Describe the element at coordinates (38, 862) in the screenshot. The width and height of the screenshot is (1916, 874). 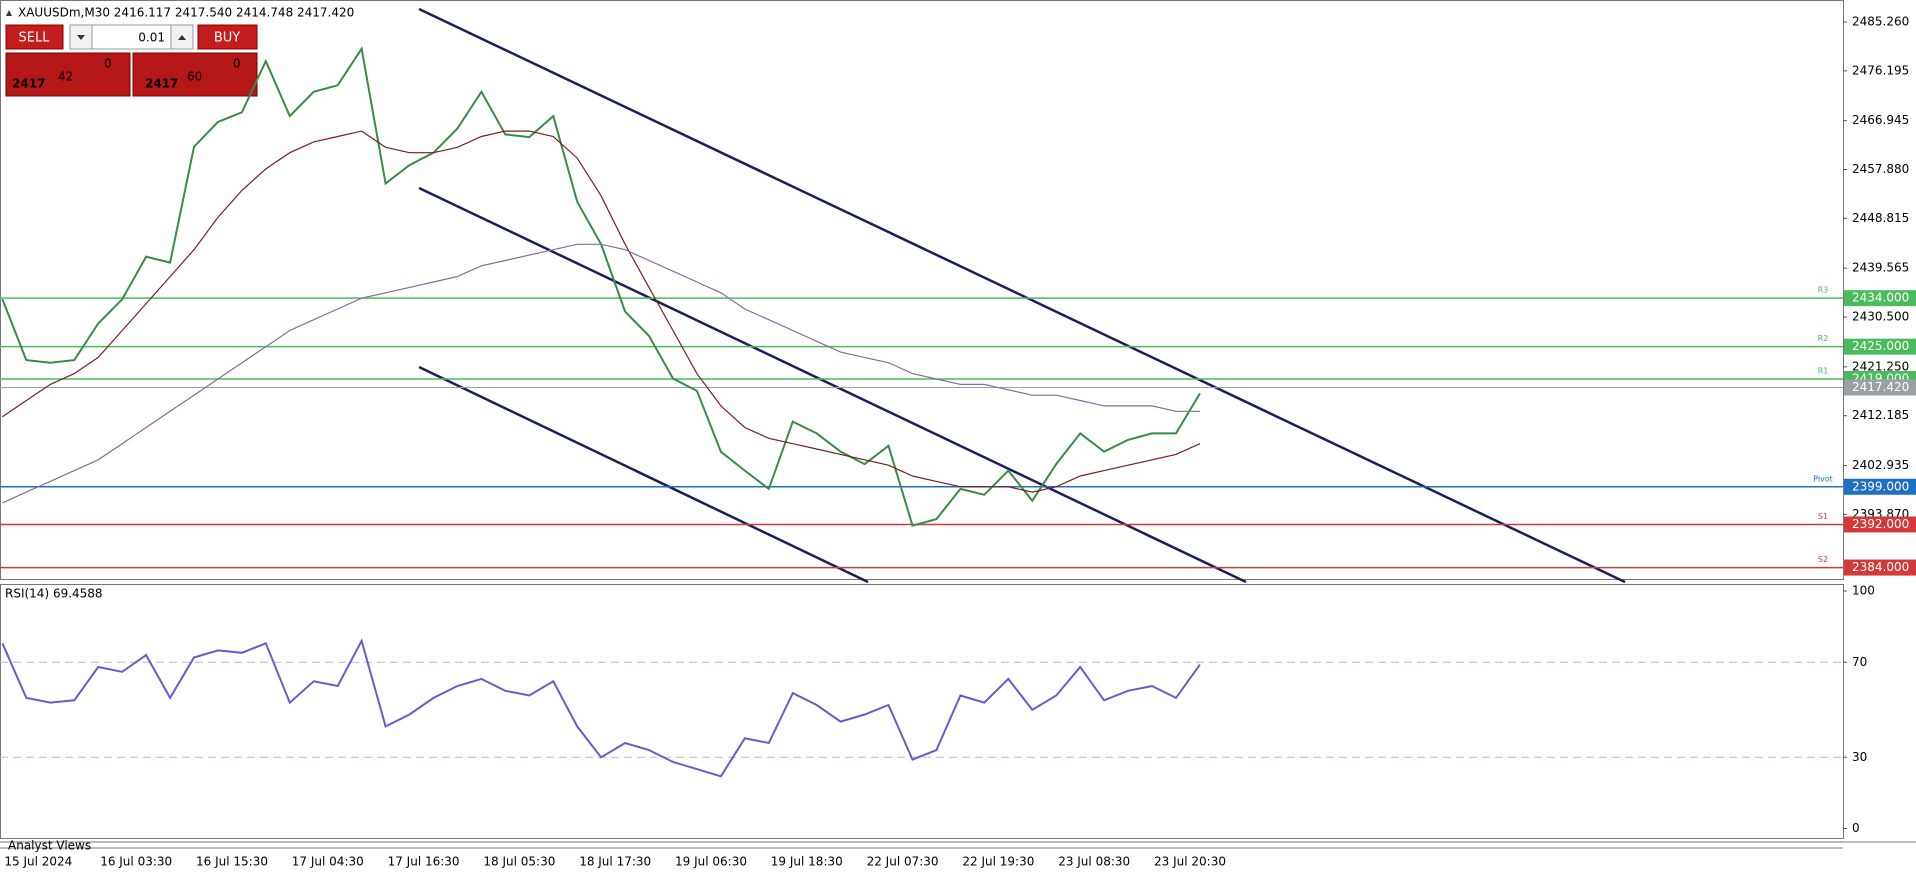
I see `x-tick-label: 15 Jul 2024` at that location.